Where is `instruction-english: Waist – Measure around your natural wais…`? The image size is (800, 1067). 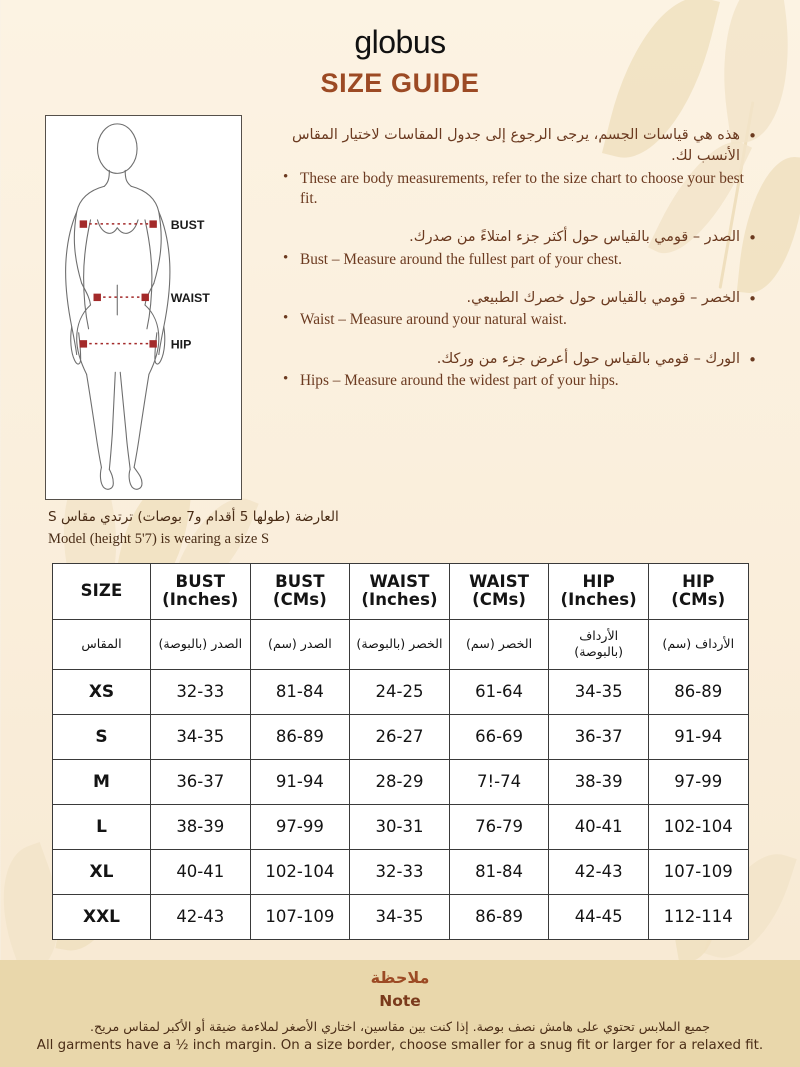
instruction-english: Waist – Measure around your natural wais… is located at coordinates (520, 319).